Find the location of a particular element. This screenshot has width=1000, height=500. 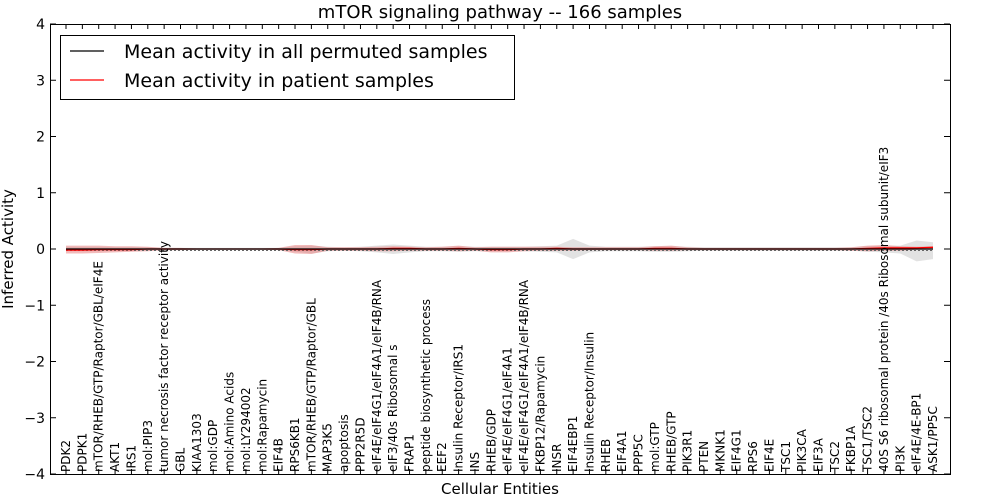

entity-label: eIF4E/4E-BP1 is located at coordinates (917, 432).